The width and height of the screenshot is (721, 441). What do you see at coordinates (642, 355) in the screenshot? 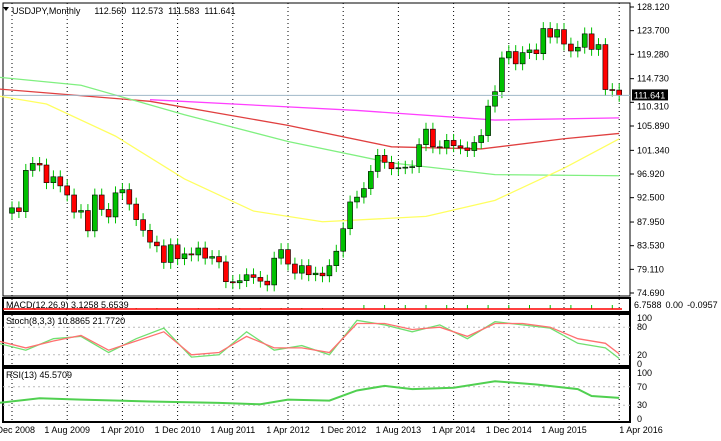
I see `stoch-axis-label: 20` at bounding box center [642, 355].